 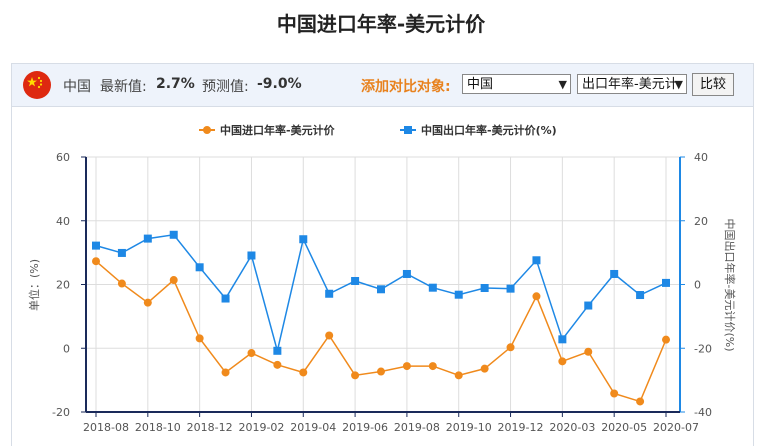 I want to click on y-tick-label-right: -40, so click(x=703, y=412).